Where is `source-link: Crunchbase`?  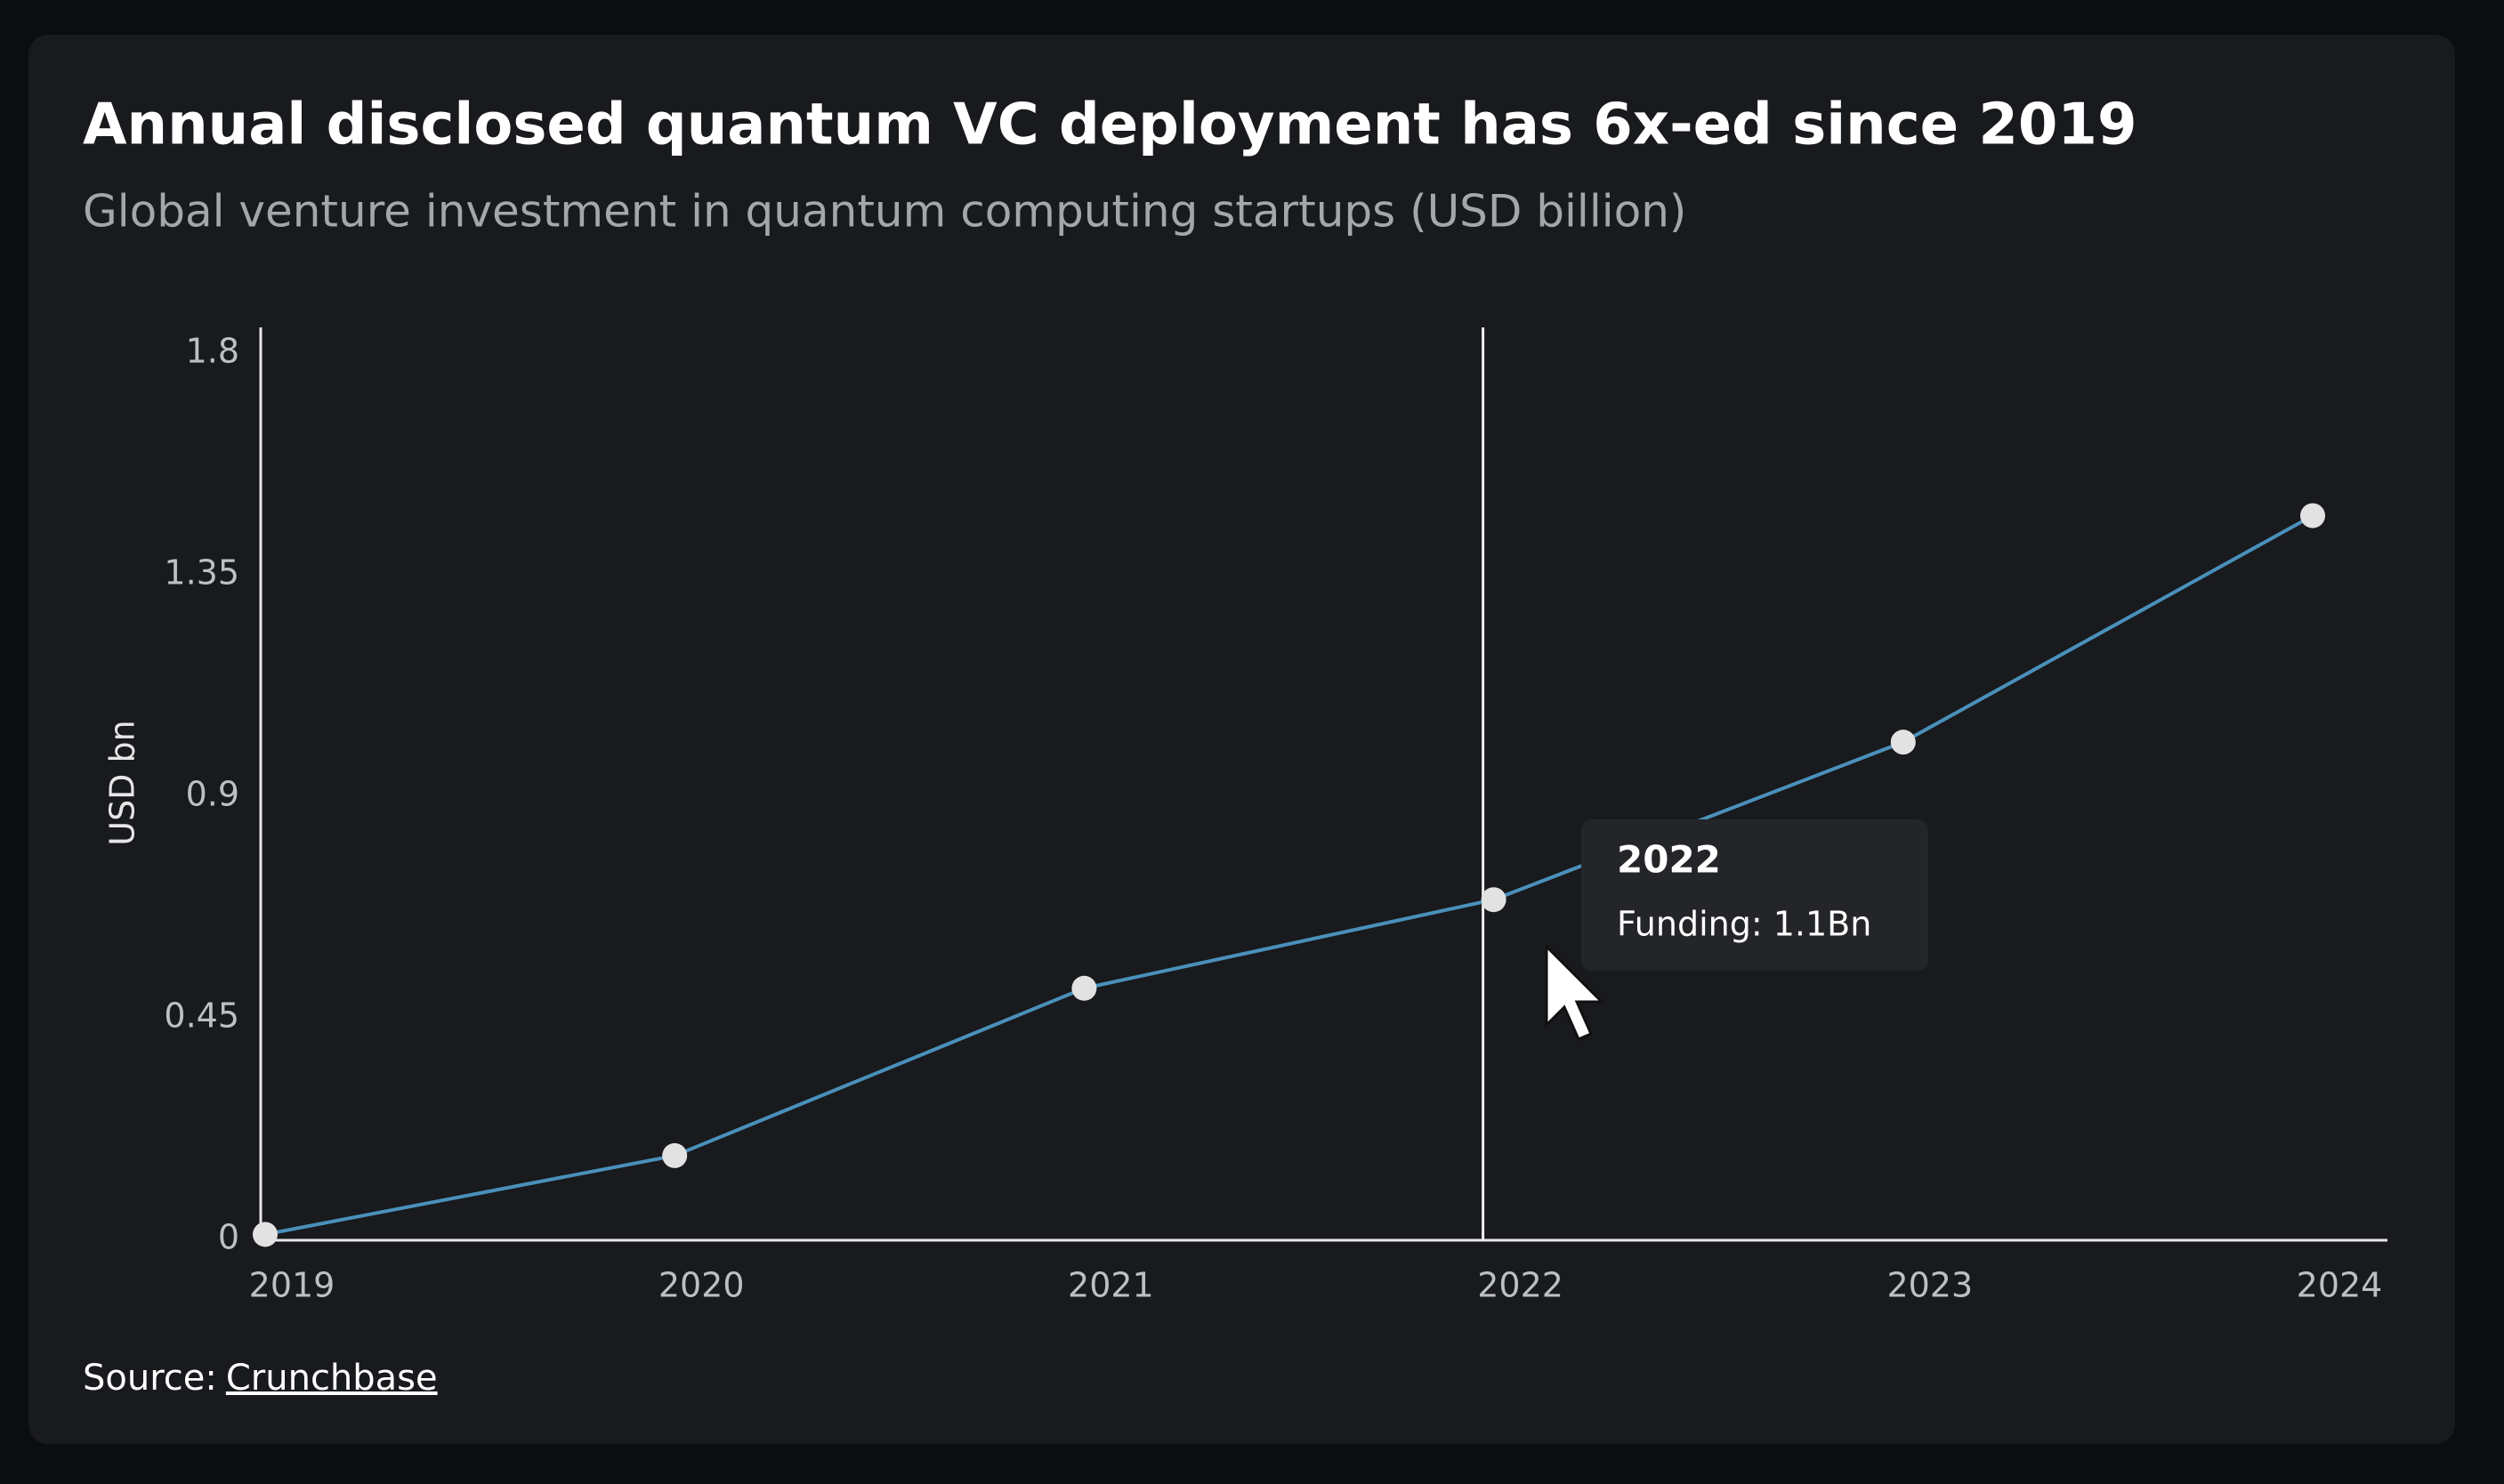
source-link: Crunchbase is located at coordinates (332, 1378).